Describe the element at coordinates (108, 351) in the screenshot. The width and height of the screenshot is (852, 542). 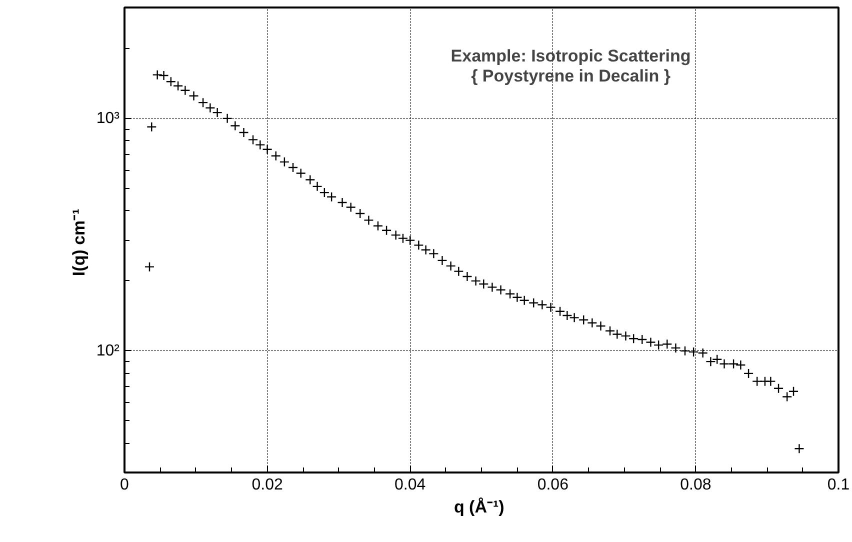
I see `y-tick-label: 10²` at that location.